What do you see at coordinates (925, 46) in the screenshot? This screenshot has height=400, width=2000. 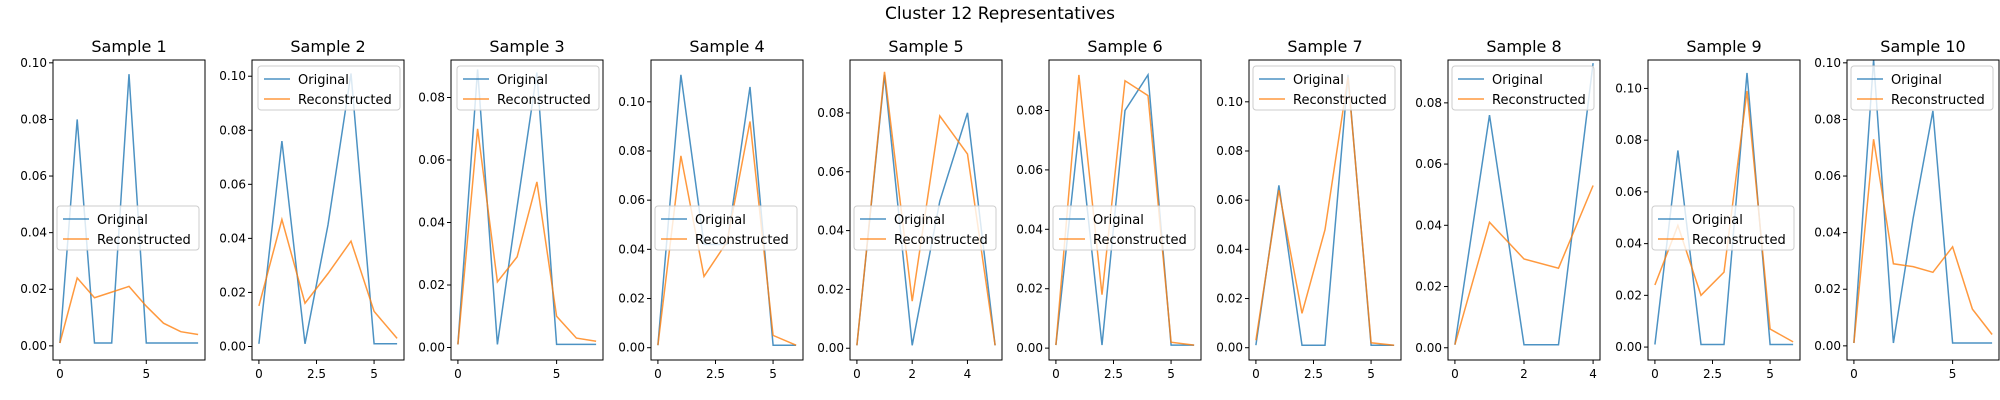 I see `subplot-title: Sample 5` at bounding box center [925, 46].